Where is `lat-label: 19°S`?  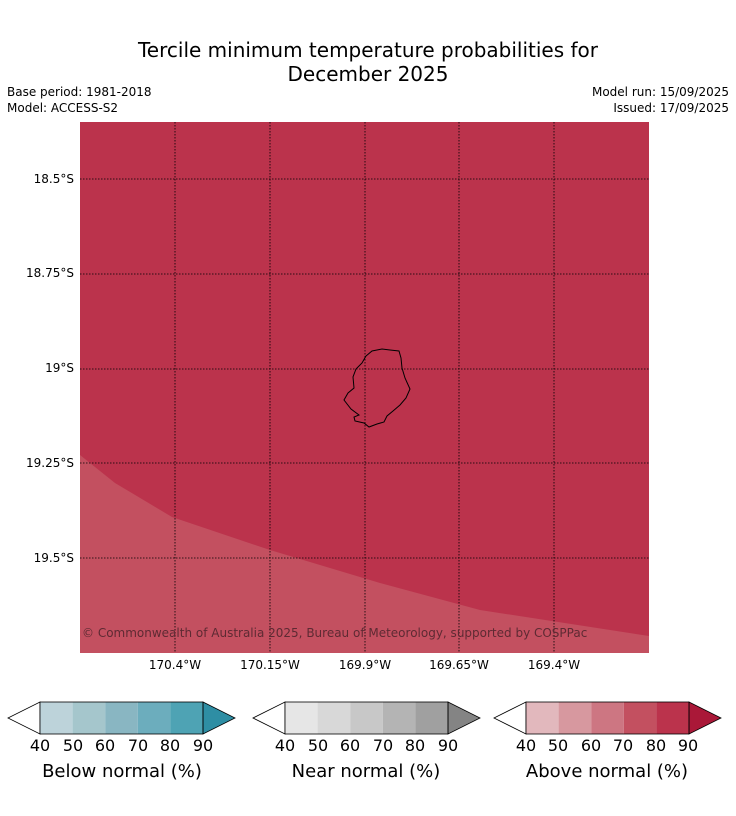
lat-label: 19°S is located at coordinates (59, 368).